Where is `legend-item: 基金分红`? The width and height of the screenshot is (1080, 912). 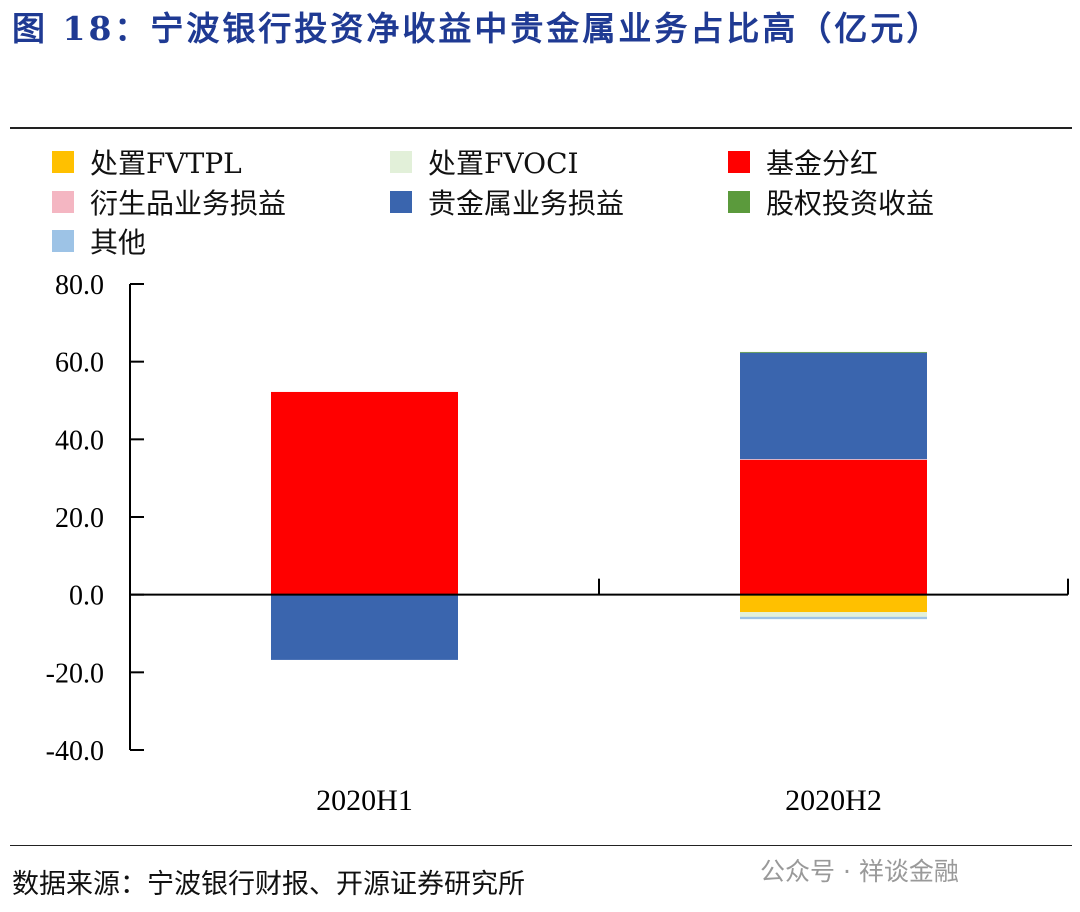 legend-item: 基金分红 is located at coordinates (803, 162).